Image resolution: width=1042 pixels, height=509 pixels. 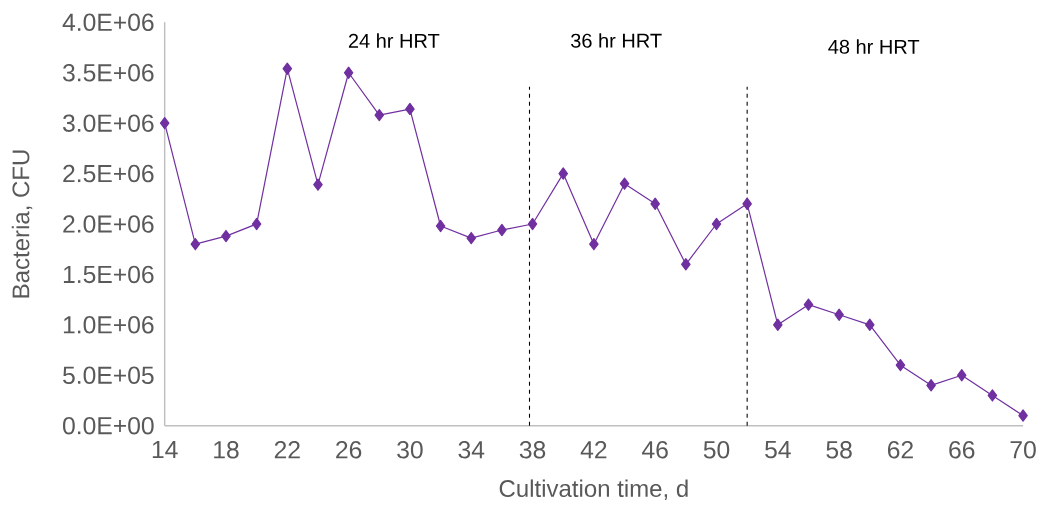 What do you see at coordinates (108, 173) in the screenshot?
I see `y-tick-label: 2.5E+06` at bounding box center [108, 173].